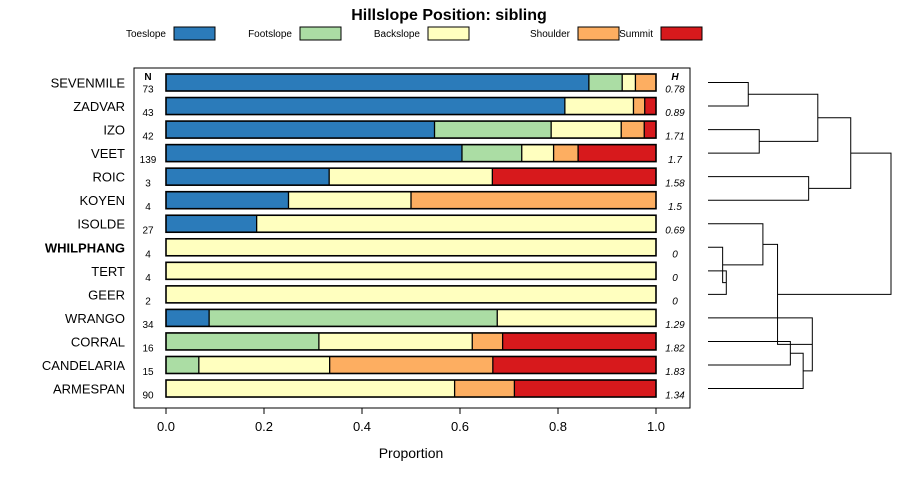 The image size is (900, 480). What do you see at coordinates (108, 271) in the screenshot?
I see `row-label: TERT` at bounding box center [108, 271].